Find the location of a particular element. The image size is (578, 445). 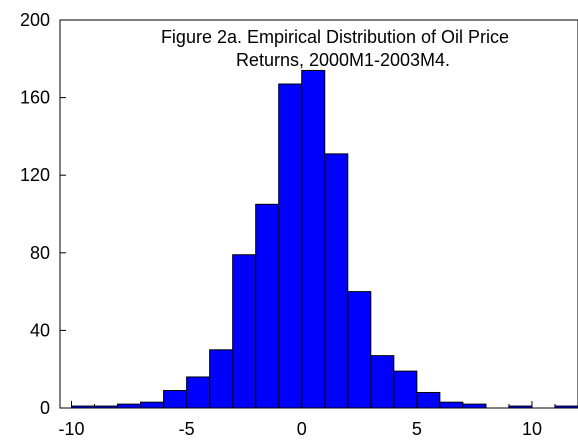

y-tick-label: 160 is located at coordinates (35, 98).